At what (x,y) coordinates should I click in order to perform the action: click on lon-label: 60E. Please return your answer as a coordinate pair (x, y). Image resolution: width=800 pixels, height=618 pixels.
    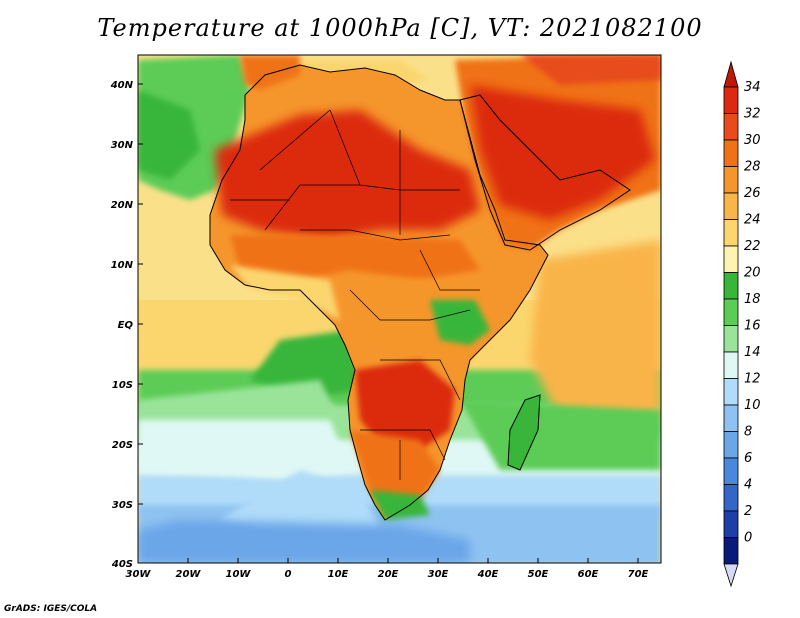
    Looking at the image, I should click on (588, 574).